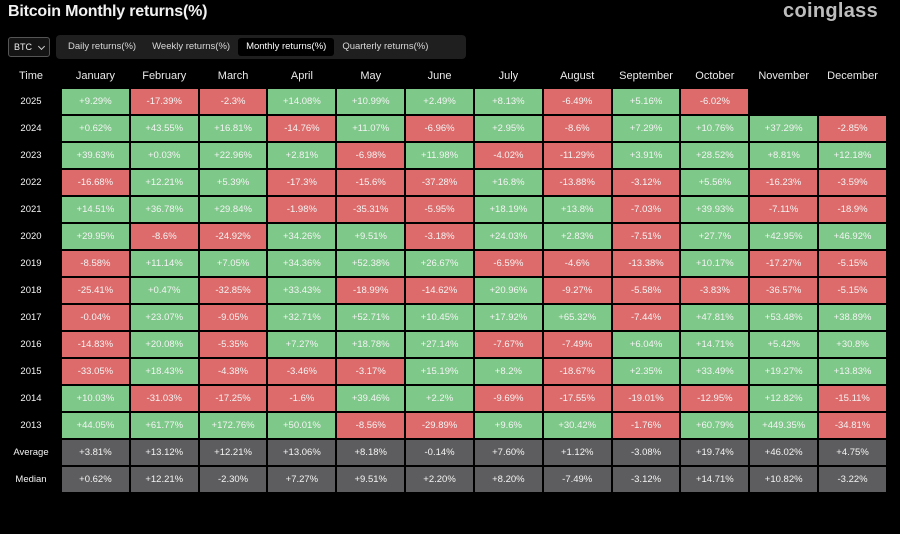  I want to click on return-cell: +2.49%, so click(439, 101).